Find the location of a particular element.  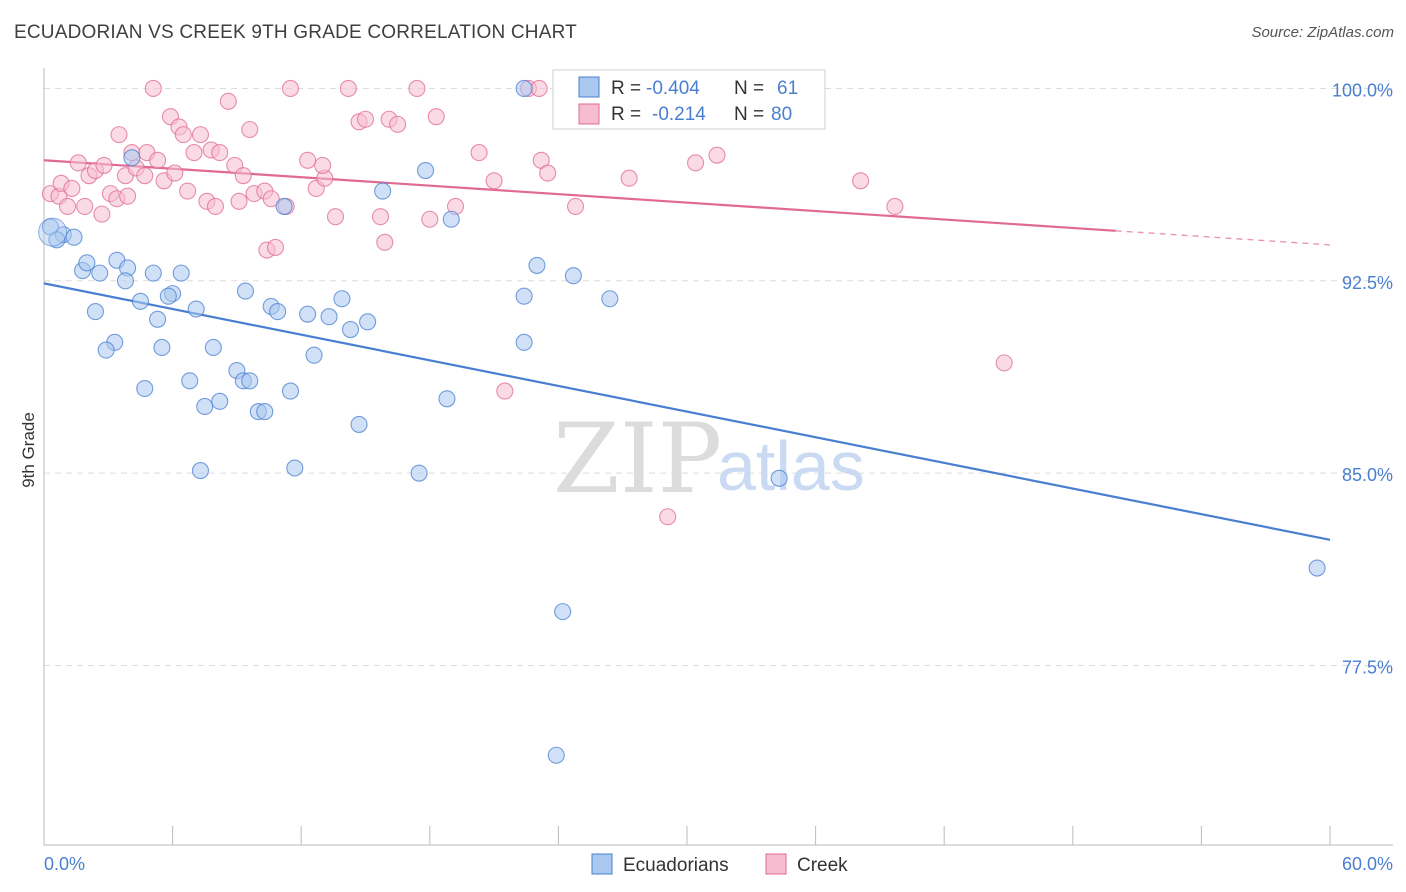

trend-line-creek is located at coordinates (579, 195).